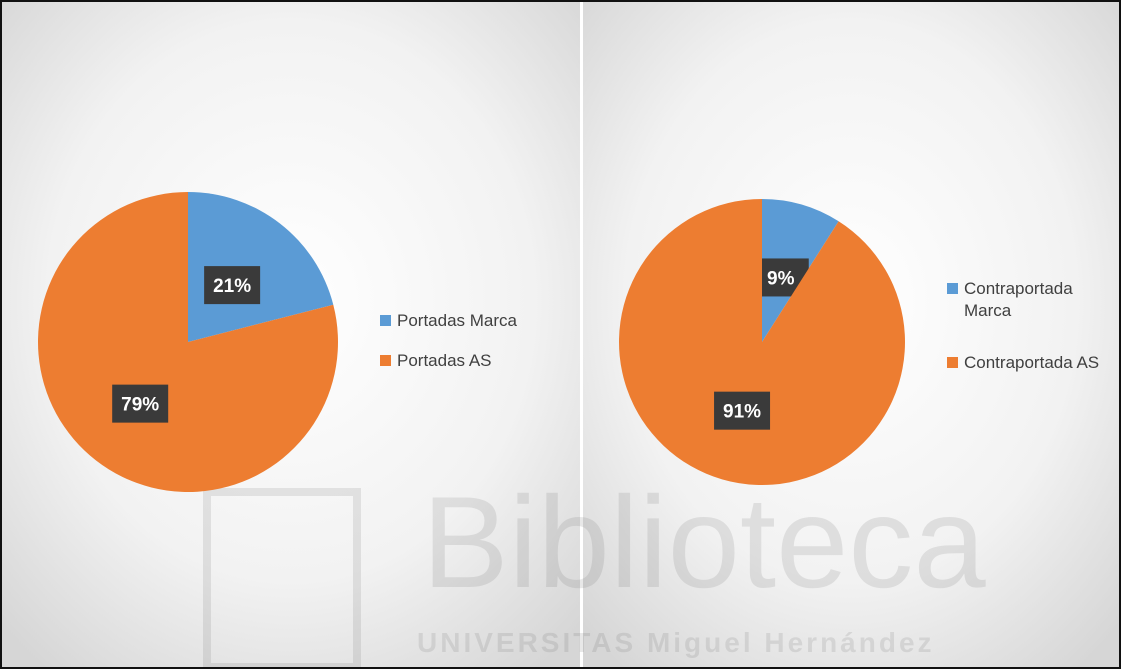  Describe the element at coordinates (457, 320) in the screenshot. I see `legend-label: Portadas Marca` at that location.